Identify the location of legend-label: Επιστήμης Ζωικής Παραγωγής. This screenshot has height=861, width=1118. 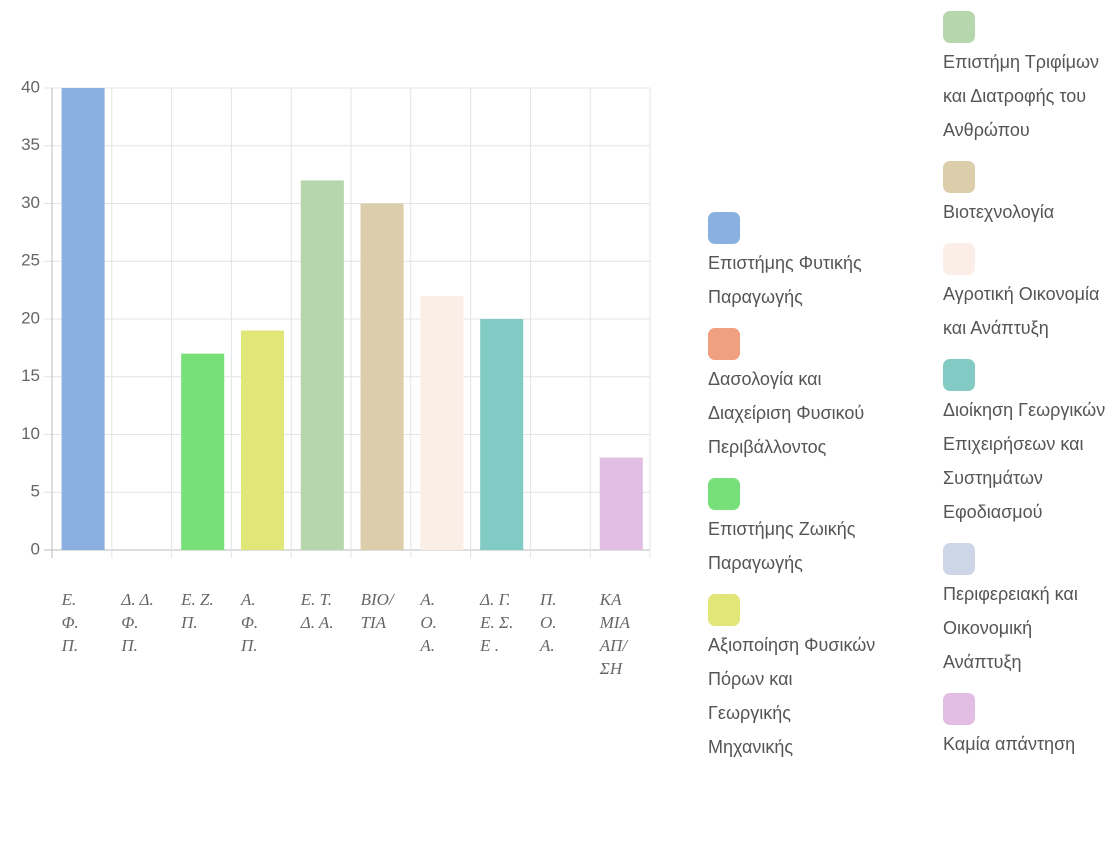
(782, 546).